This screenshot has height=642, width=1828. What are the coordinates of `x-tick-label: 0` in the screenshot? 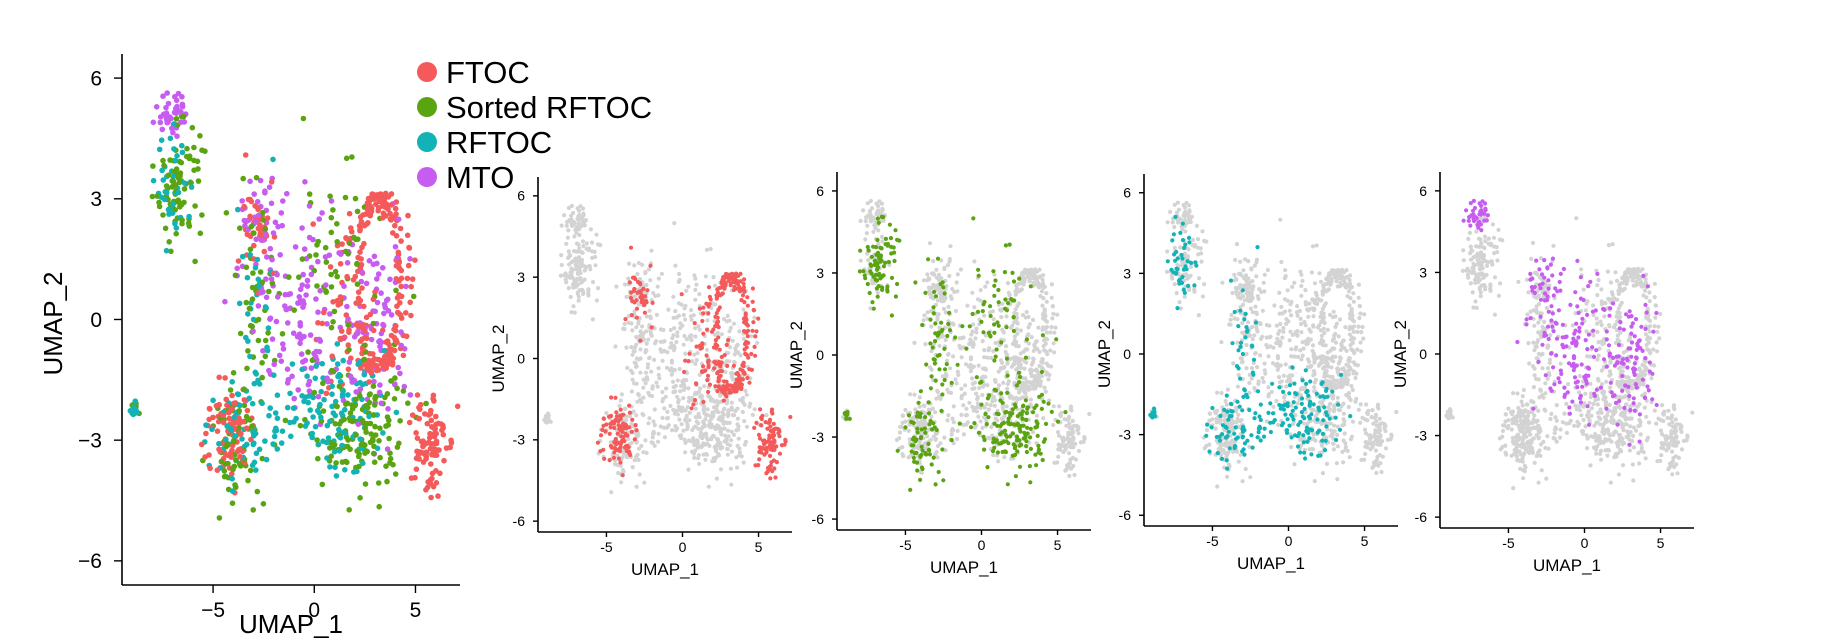 It's located at (683, 547).